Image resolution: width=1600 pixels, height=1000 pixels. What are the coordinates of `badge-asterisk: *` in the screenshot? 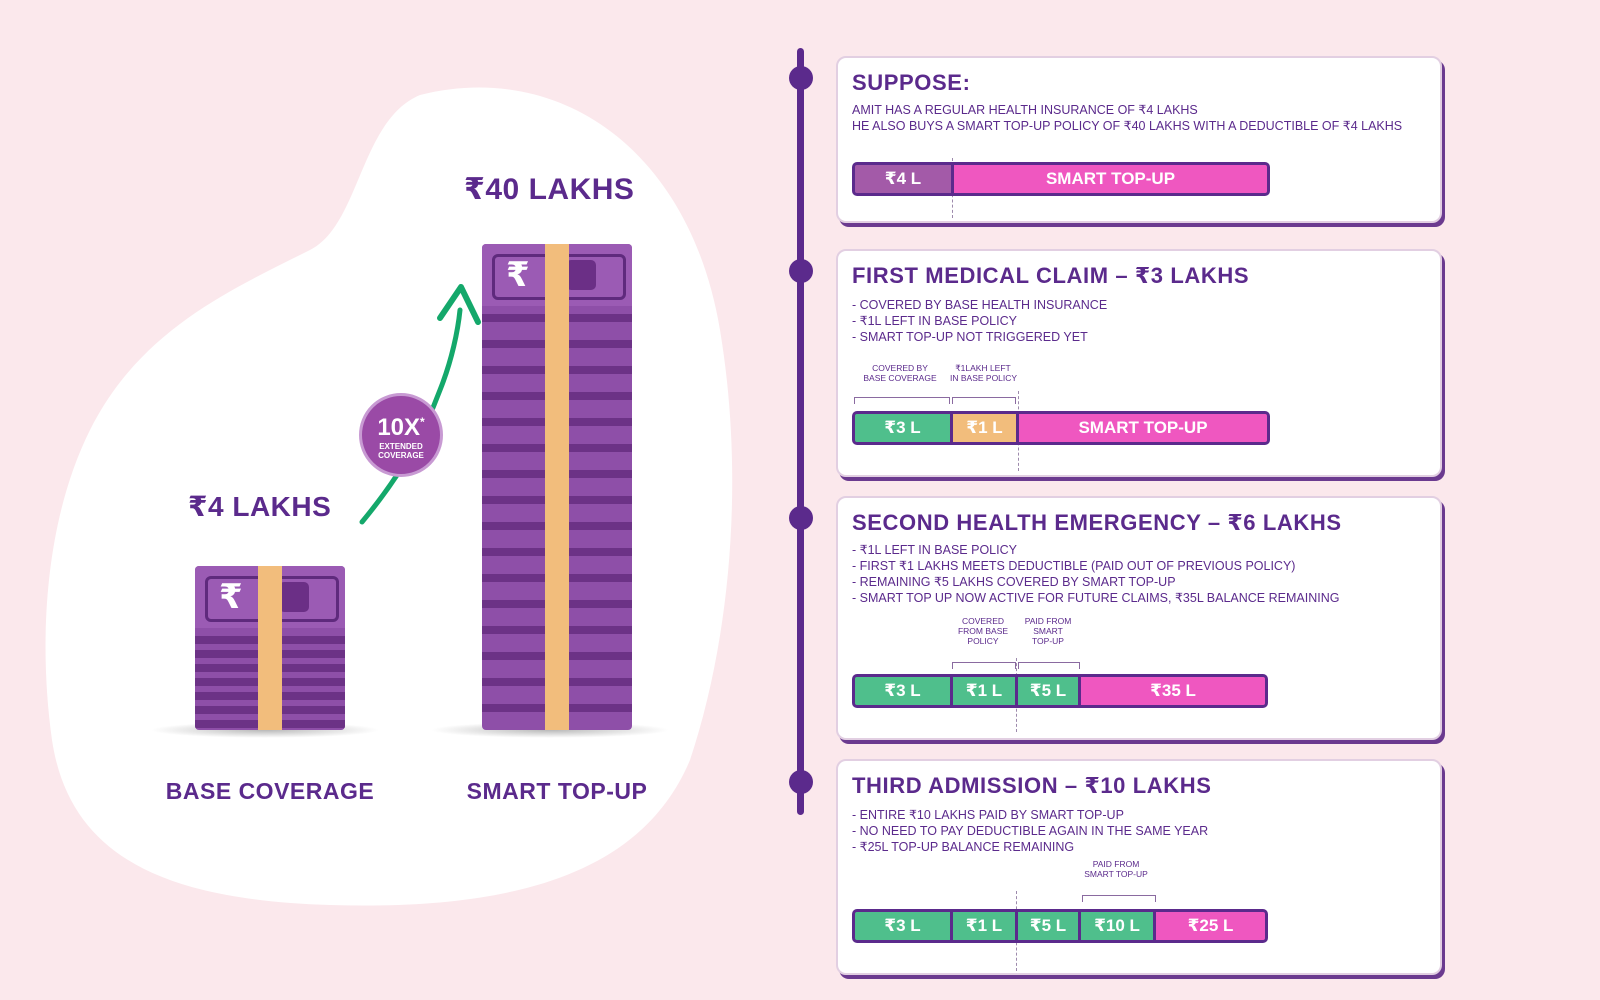 It's located at (422, 422).